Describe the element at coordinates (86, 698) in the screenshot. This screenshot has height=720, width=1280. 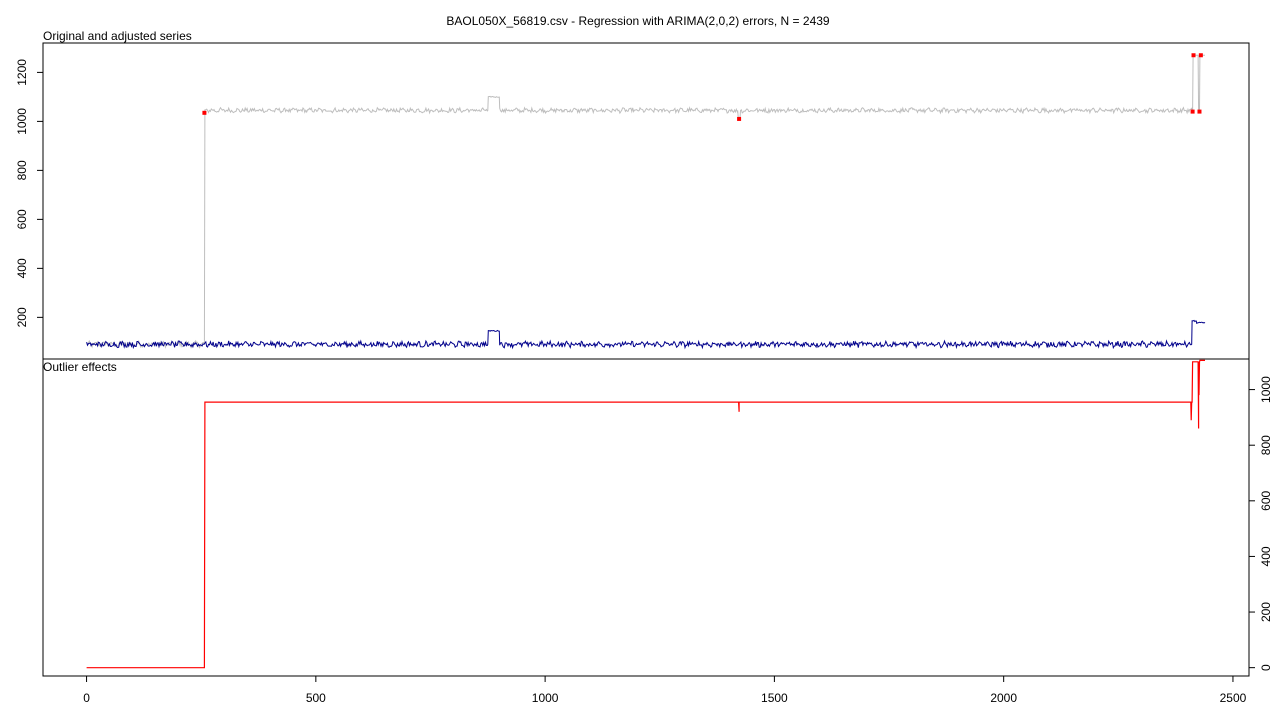
I see `x-tick-label: 0` at that location.